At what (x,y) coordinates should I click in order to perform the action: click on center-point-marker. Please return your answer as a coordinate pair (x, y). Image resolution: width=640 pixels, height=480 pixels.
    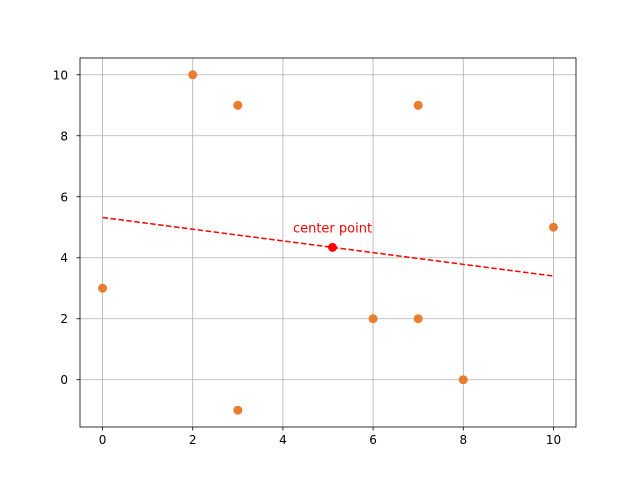
    Looking at the image, I should click on (333, 247).